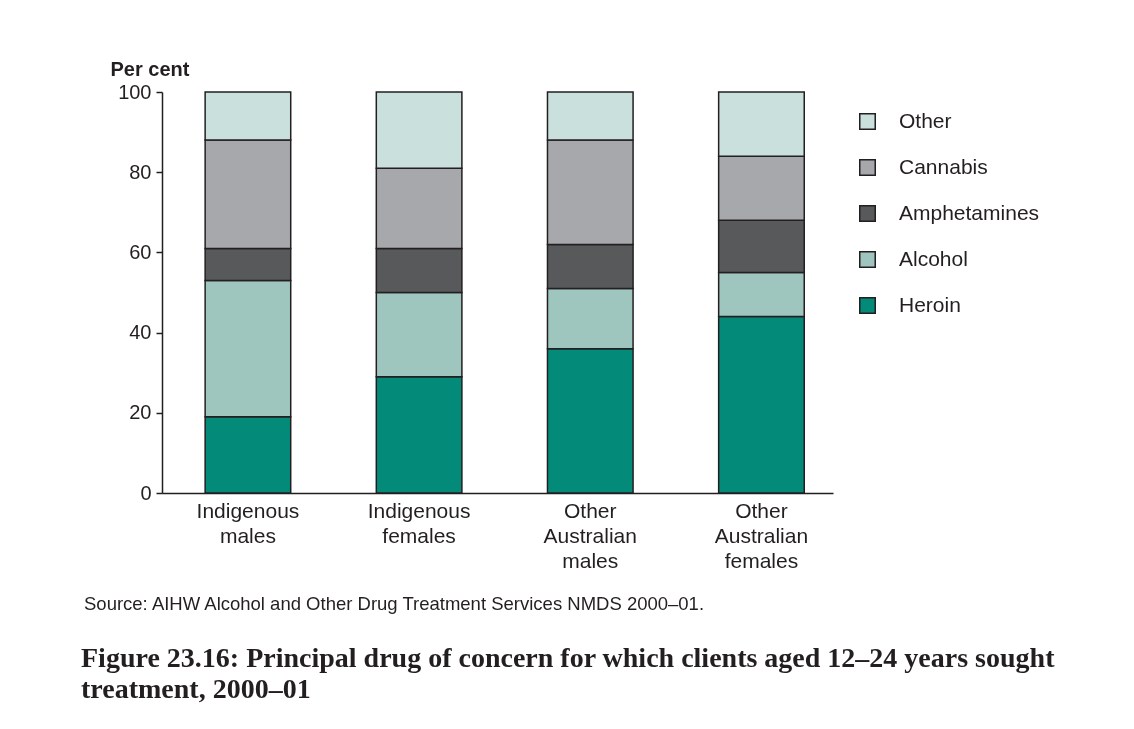 This screenshot has height=729, width=1134. I want to click on y-tick-label: 0, so click(146, 492).